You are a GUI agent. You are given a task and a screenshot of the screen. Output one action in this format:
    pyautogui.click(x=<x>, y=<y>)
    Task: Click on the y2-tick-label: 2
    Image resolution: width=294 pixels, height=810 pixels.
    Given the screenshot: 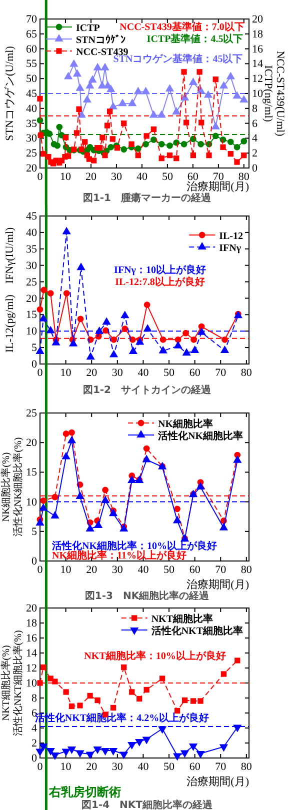 What is the action you would take?
    pyautogui.click(x=255, y=154)
    